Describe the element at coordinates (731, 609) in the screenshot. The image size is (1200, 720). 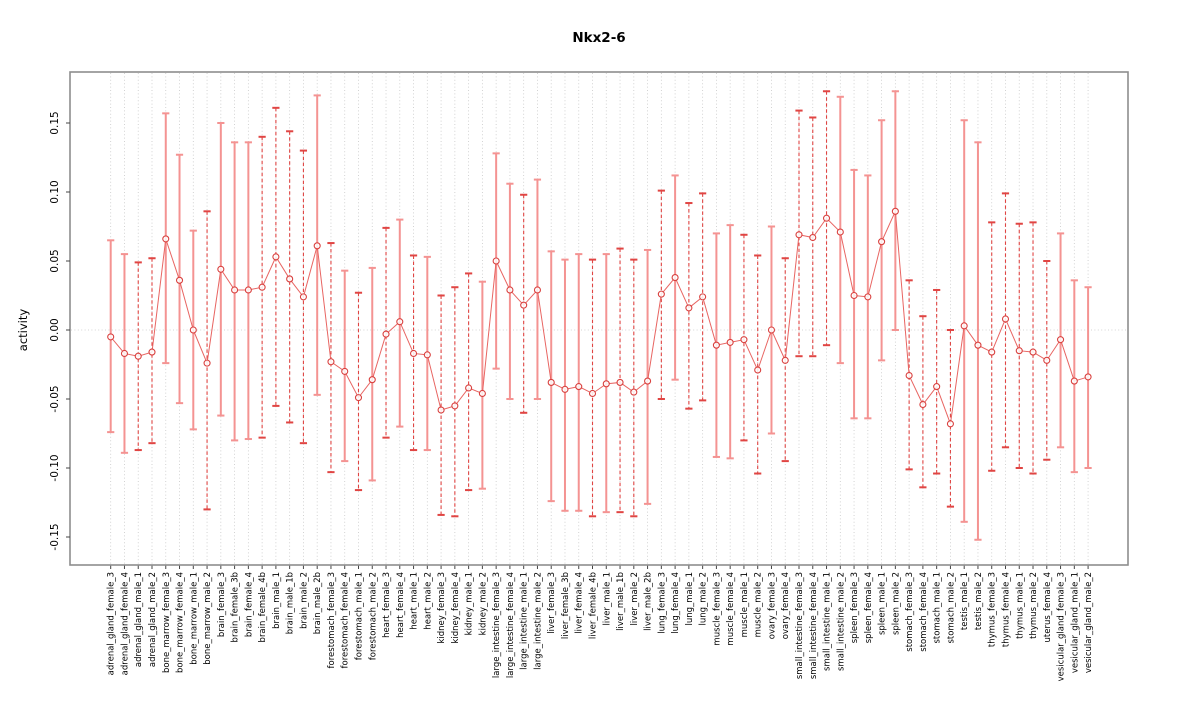
I see `x-tick-label: muscle_female_4` at that location.